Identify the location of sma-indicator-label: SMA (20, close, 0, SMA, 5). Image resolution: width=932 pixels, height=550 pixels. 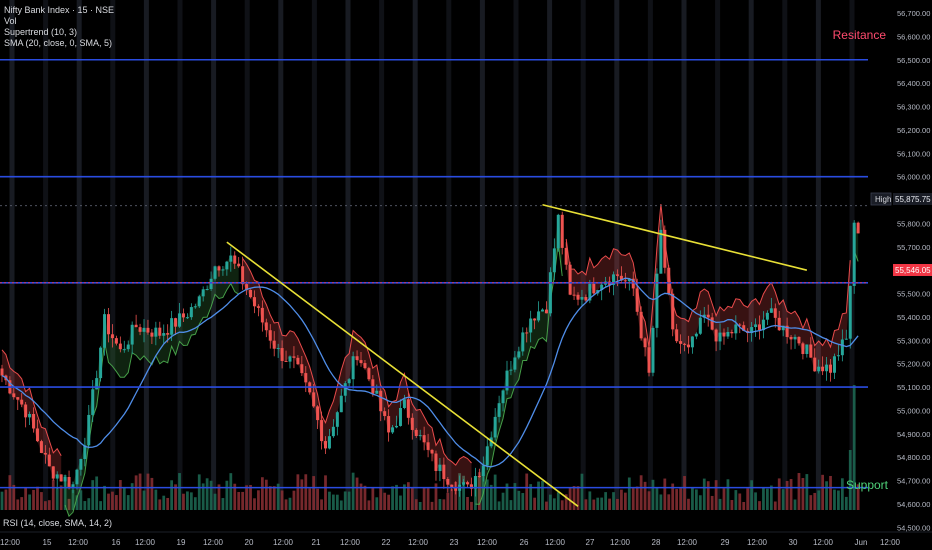
(58, 43).